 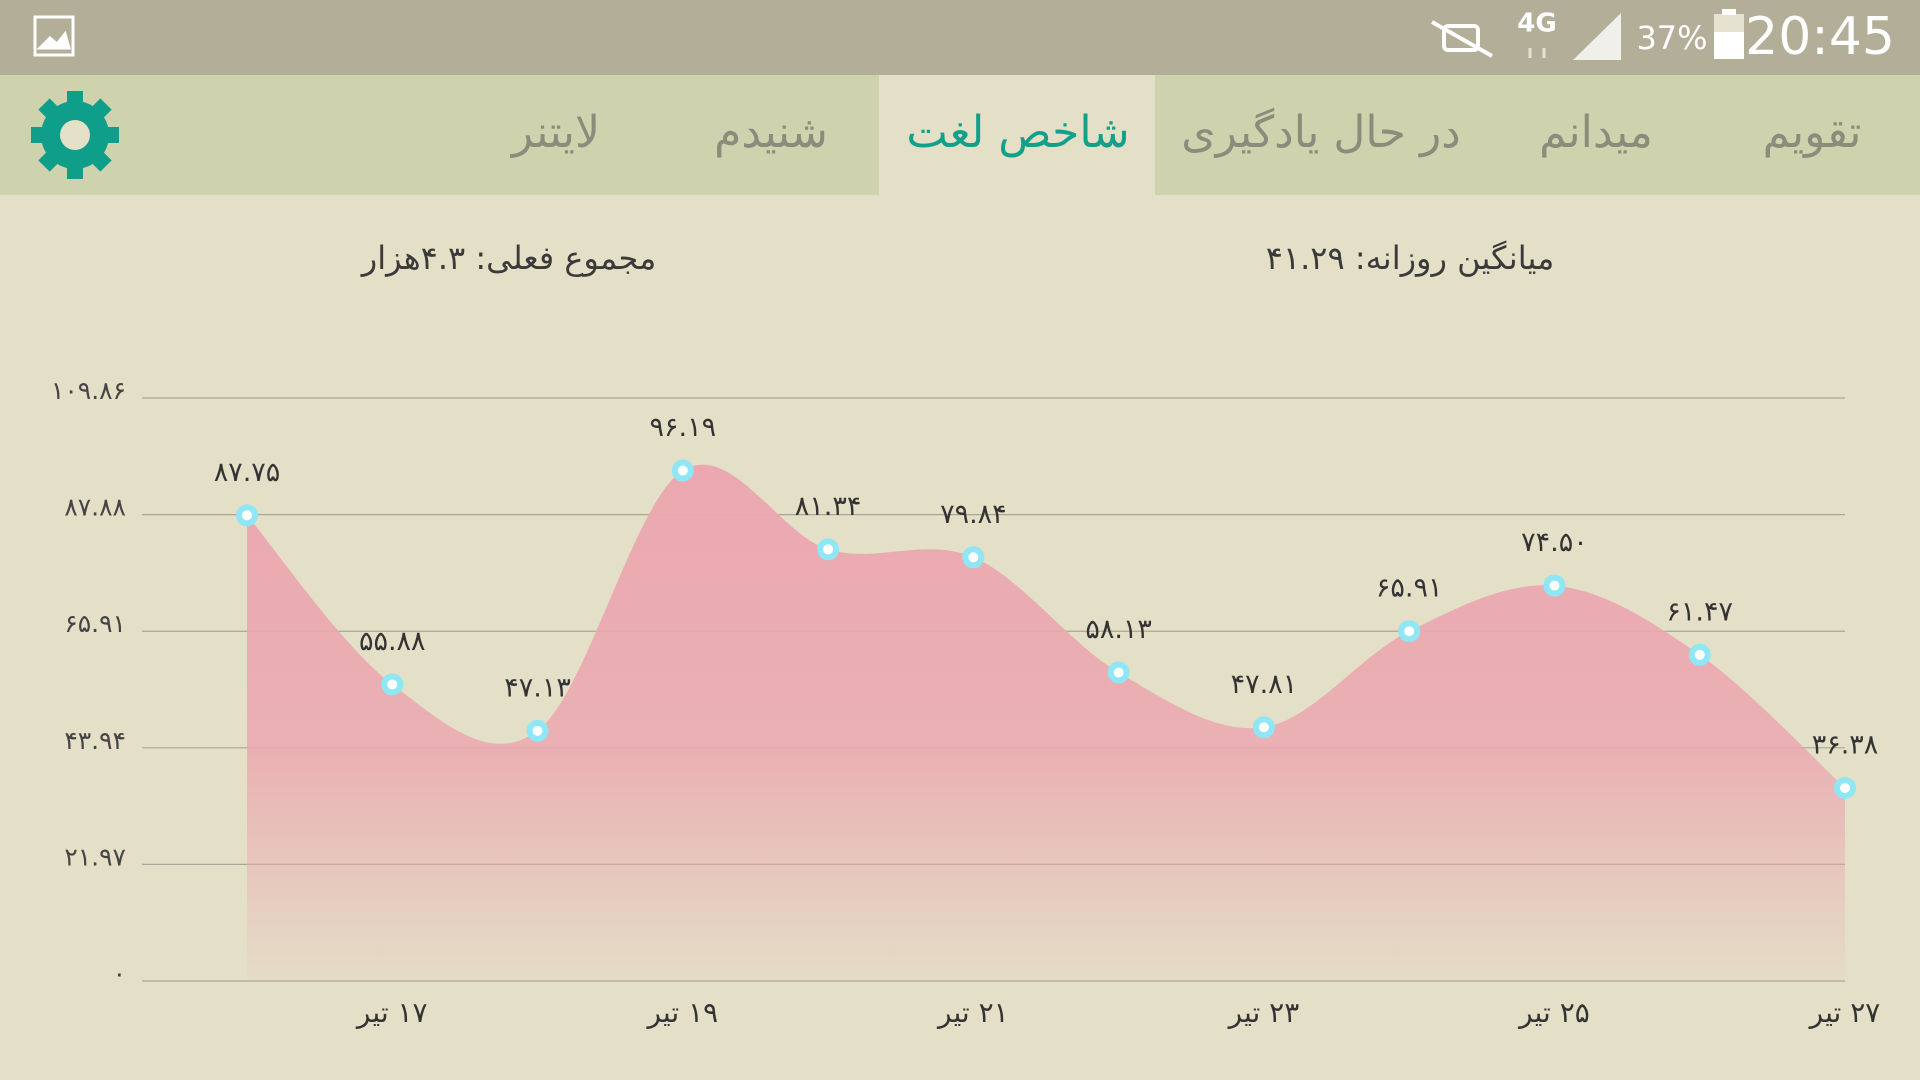 What do you see at coordinates (1699, 611) in the screenshot?
I see `value-label: ۶۱.۴۷` at bounding box center [1699, 611].